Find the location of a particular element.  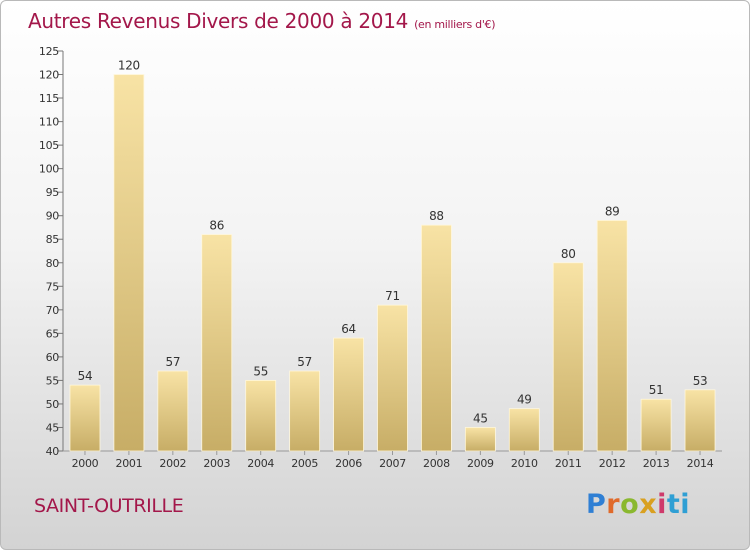

data-label: 54 is located at coordinates (85, 376).